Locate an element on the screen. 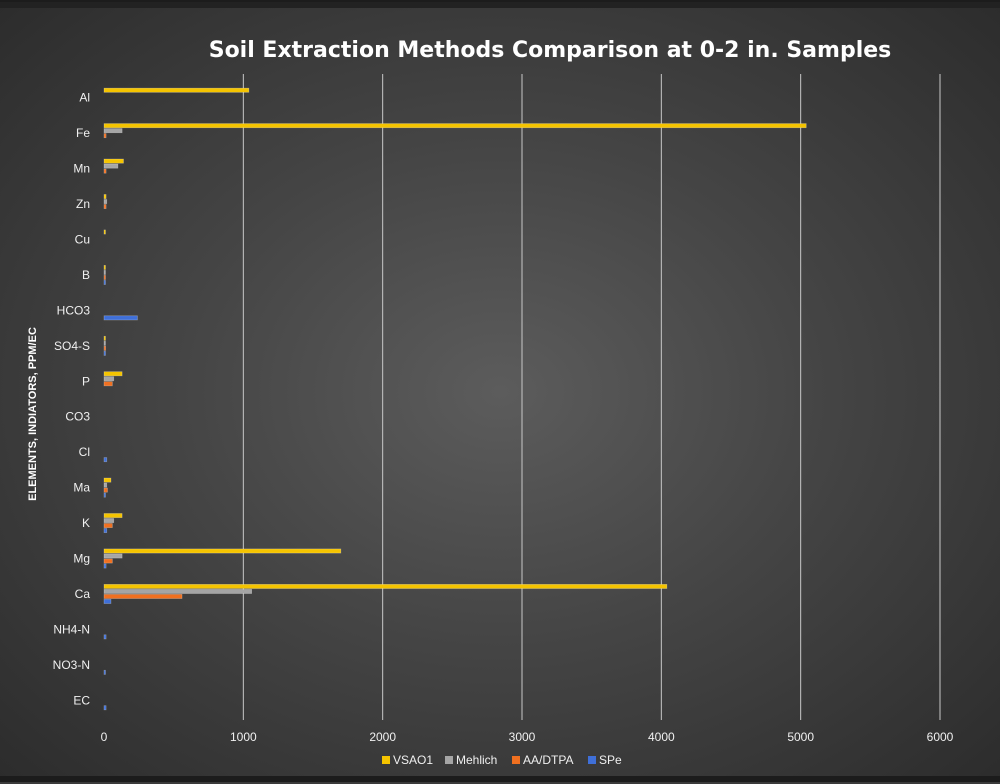  bar-Cl-SPe is located at coordinates (105, 460).